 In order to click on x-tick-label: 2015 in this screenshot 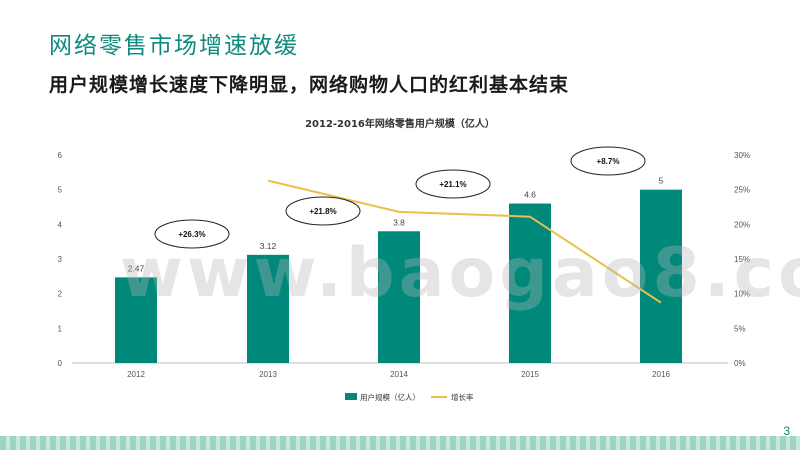, I will do `click(530, 374)`.